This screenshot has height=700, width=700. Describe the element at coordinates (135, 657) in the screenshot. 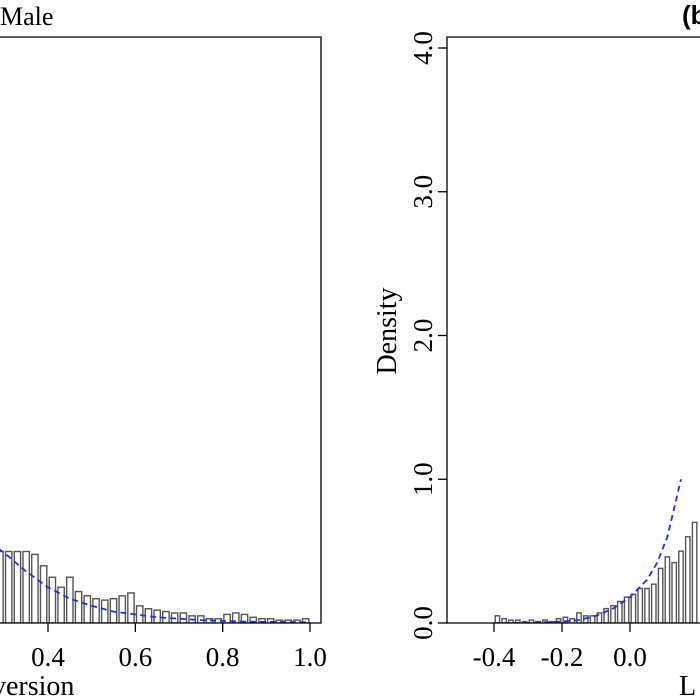

I see `x-tick-label: 0.6` at that location.